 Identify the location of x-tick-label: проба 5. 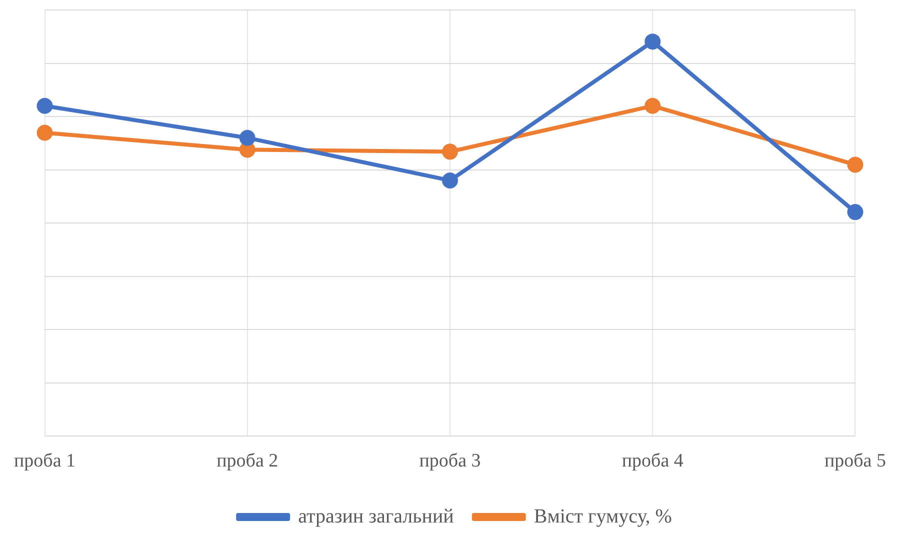
(855, 461).